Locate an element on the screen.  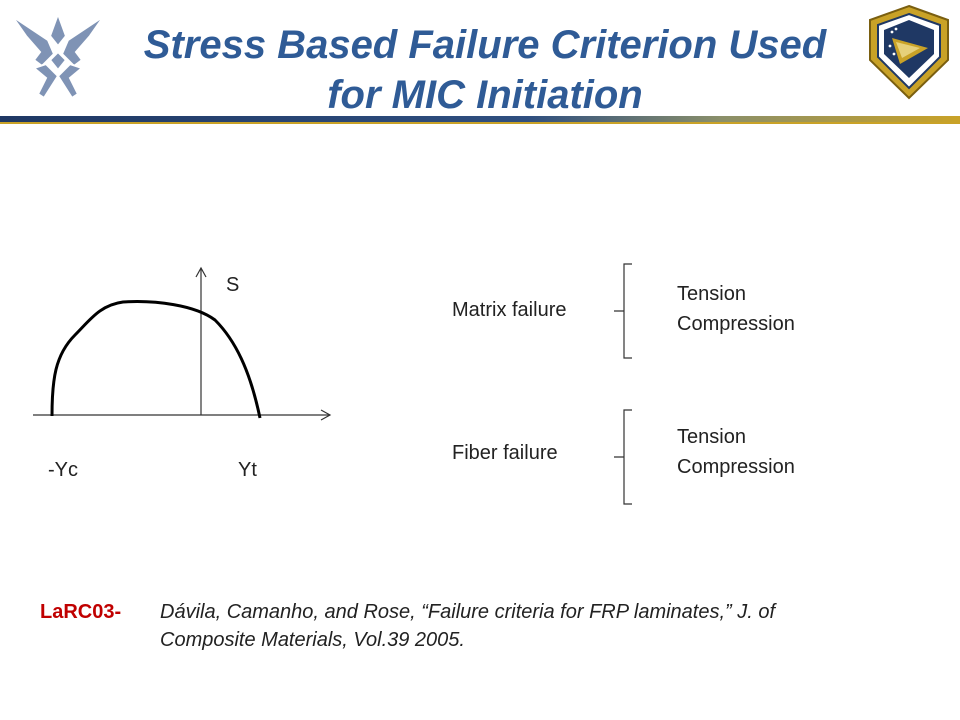
reference-line-2: Composite Materials, Vol.39 2005. is located at coordinates (312, 640).